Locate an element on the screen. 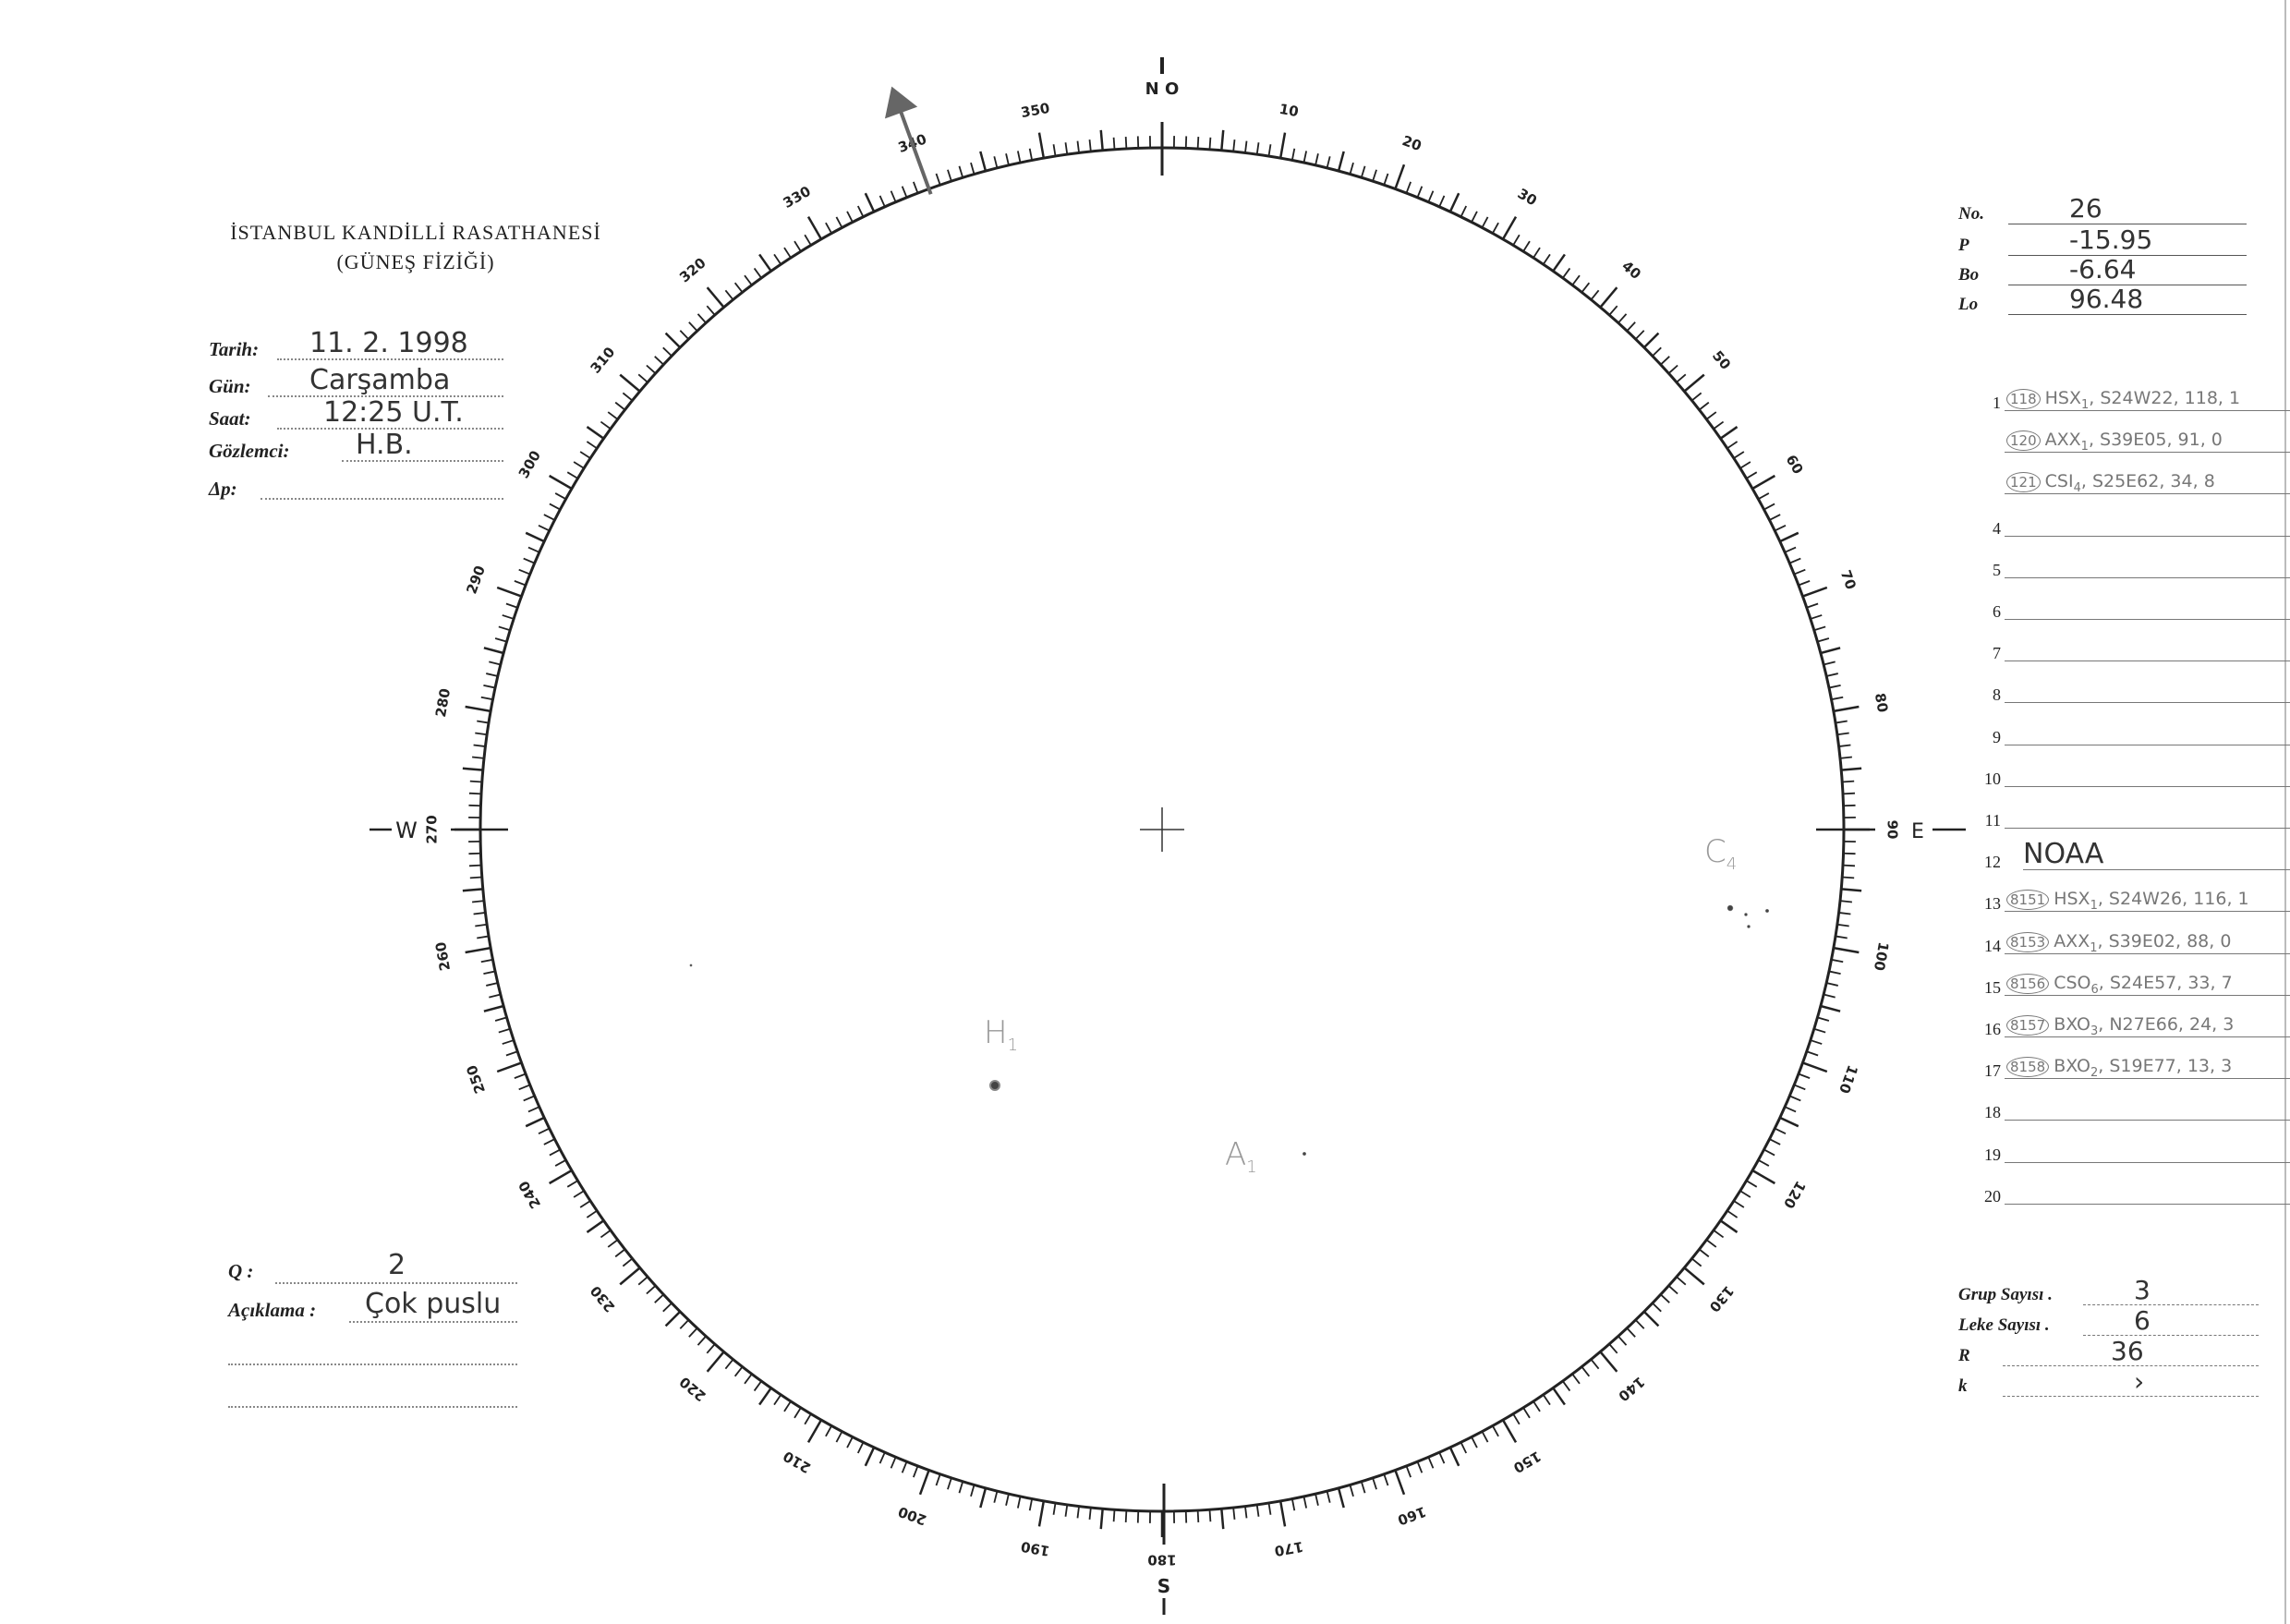 This screenshot has width=2290, height=1624. count-value: 36 is located at coordinates (2128, 1351).